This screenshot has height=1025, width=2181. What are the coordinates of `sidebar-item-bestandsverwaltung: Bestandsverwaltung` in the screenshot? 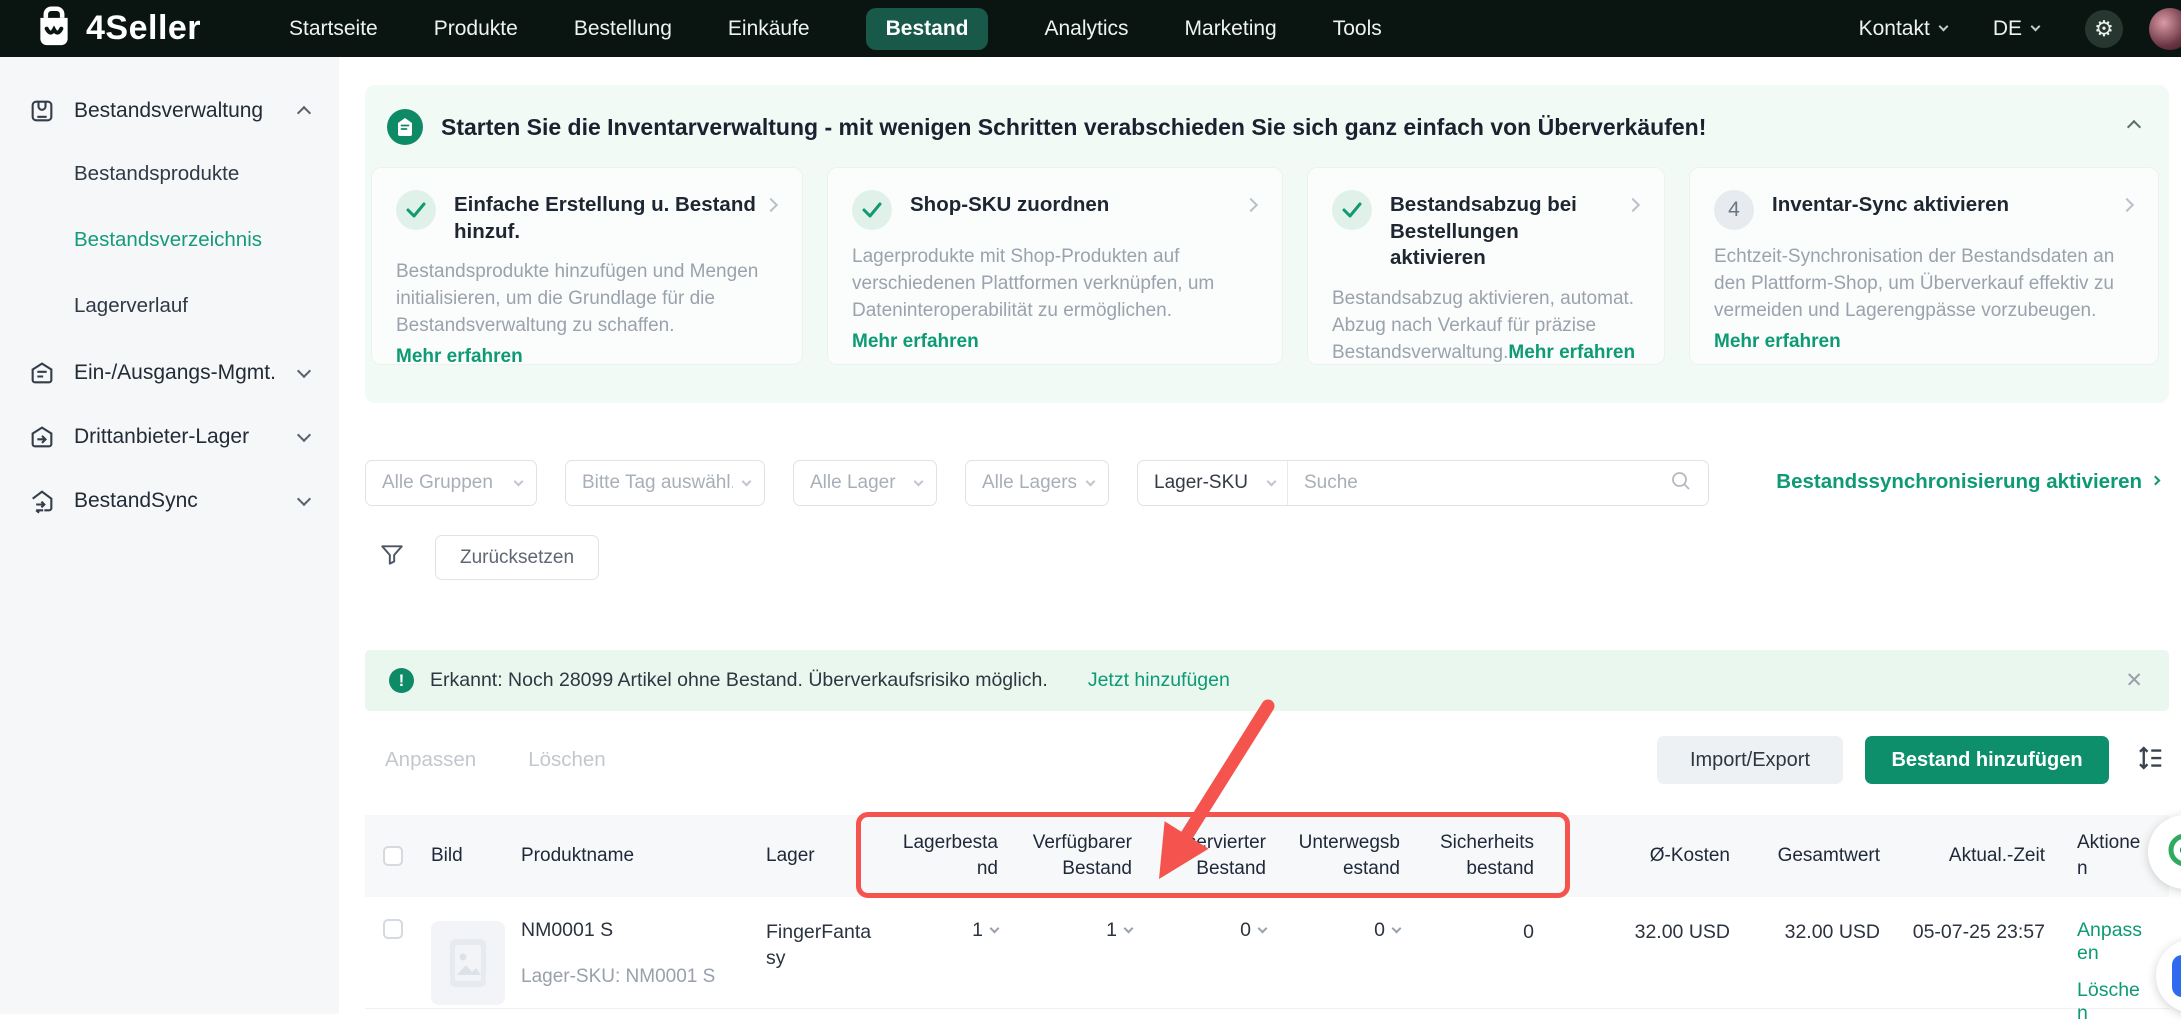 It's located at (169, 111).